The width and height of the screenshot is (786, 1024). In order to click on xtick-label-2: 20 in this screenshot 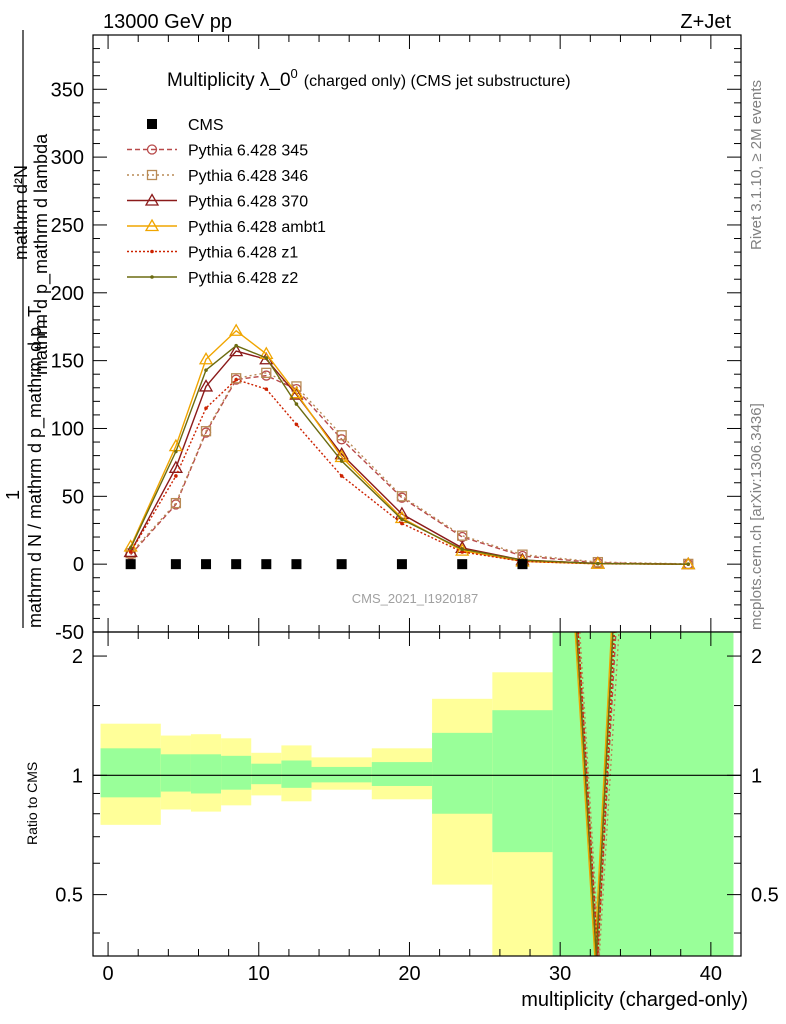, I will do `click(409, 974)`.